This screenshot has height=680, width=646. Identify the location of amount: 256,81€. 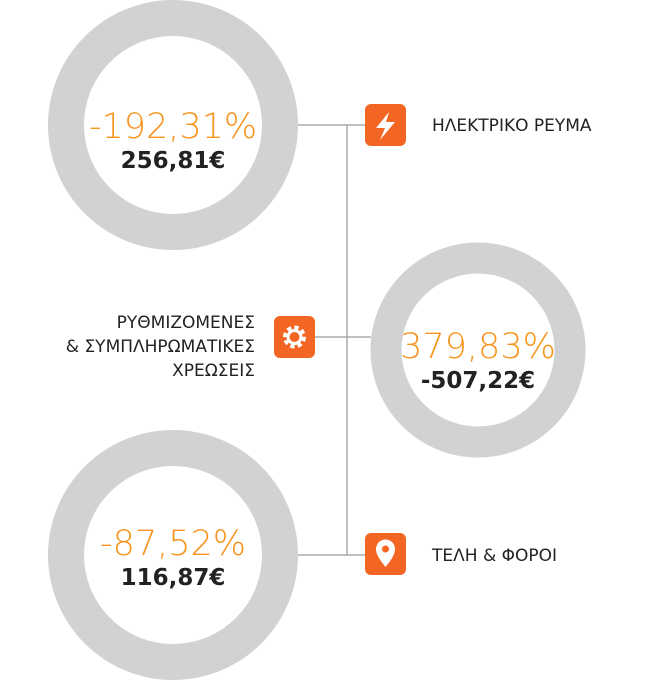
(173, 161).